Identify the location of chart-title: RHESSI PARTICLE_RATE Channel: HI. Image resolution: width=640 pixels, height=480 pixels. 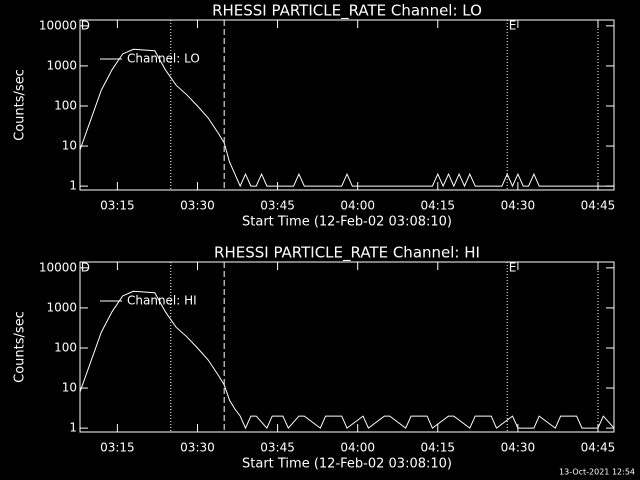
(347, 253).